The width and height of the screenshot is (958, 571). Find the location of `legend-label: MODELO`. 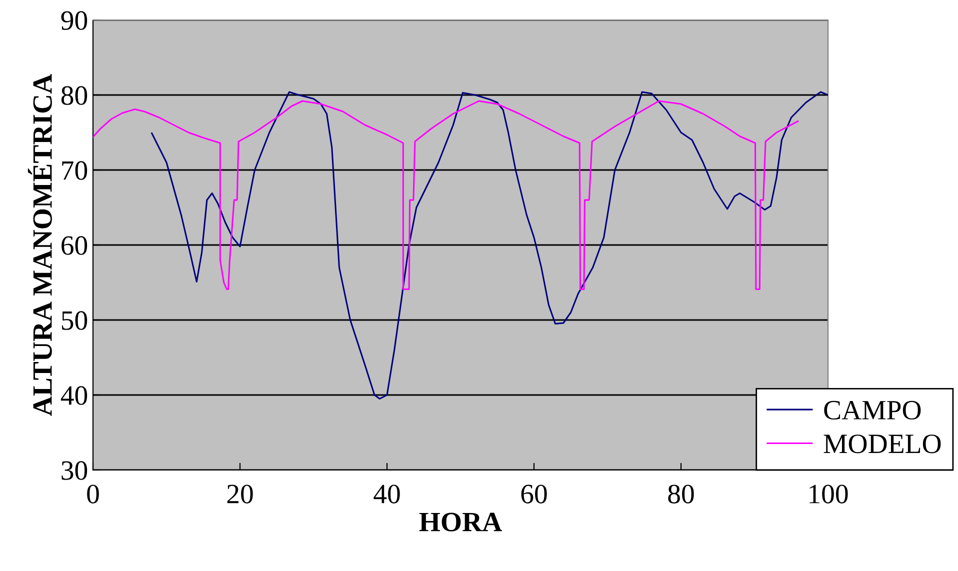

legend-label: MODELO is located at coordinates (882, 444).